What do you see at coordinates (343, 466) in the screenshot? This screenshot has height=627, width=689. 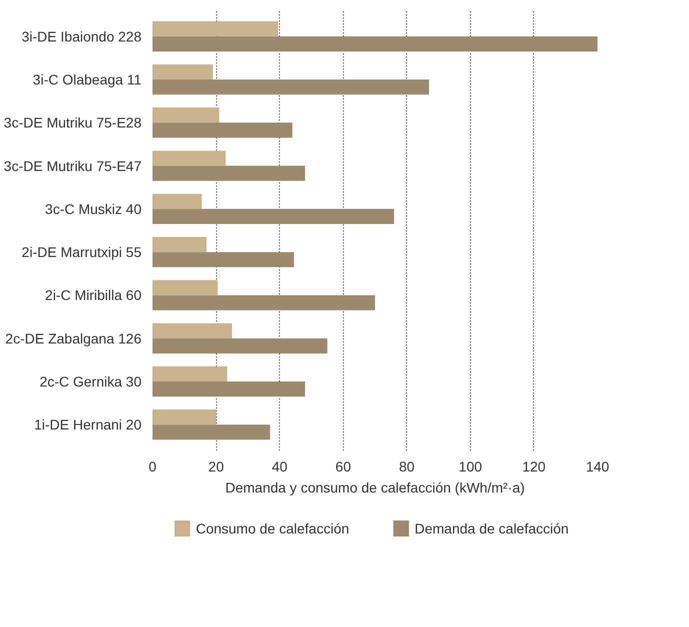 I see `x-tick-label: 60` at bounding box center [343, 466].